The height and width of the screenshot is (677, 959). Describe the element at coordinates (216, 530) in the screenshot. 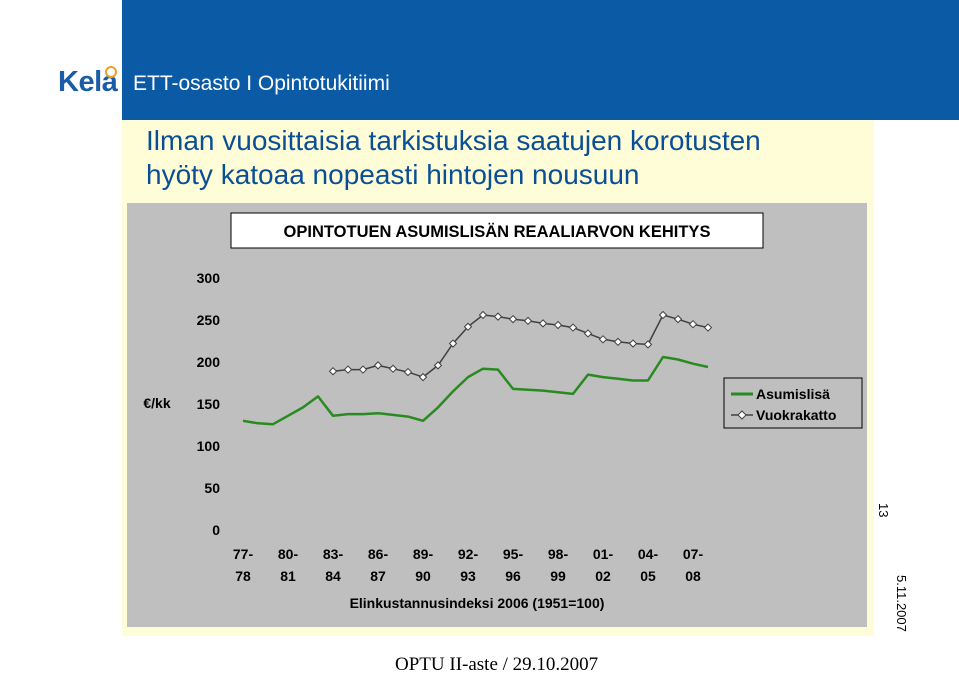

I see `y-tick-label-0: 0` at that location.